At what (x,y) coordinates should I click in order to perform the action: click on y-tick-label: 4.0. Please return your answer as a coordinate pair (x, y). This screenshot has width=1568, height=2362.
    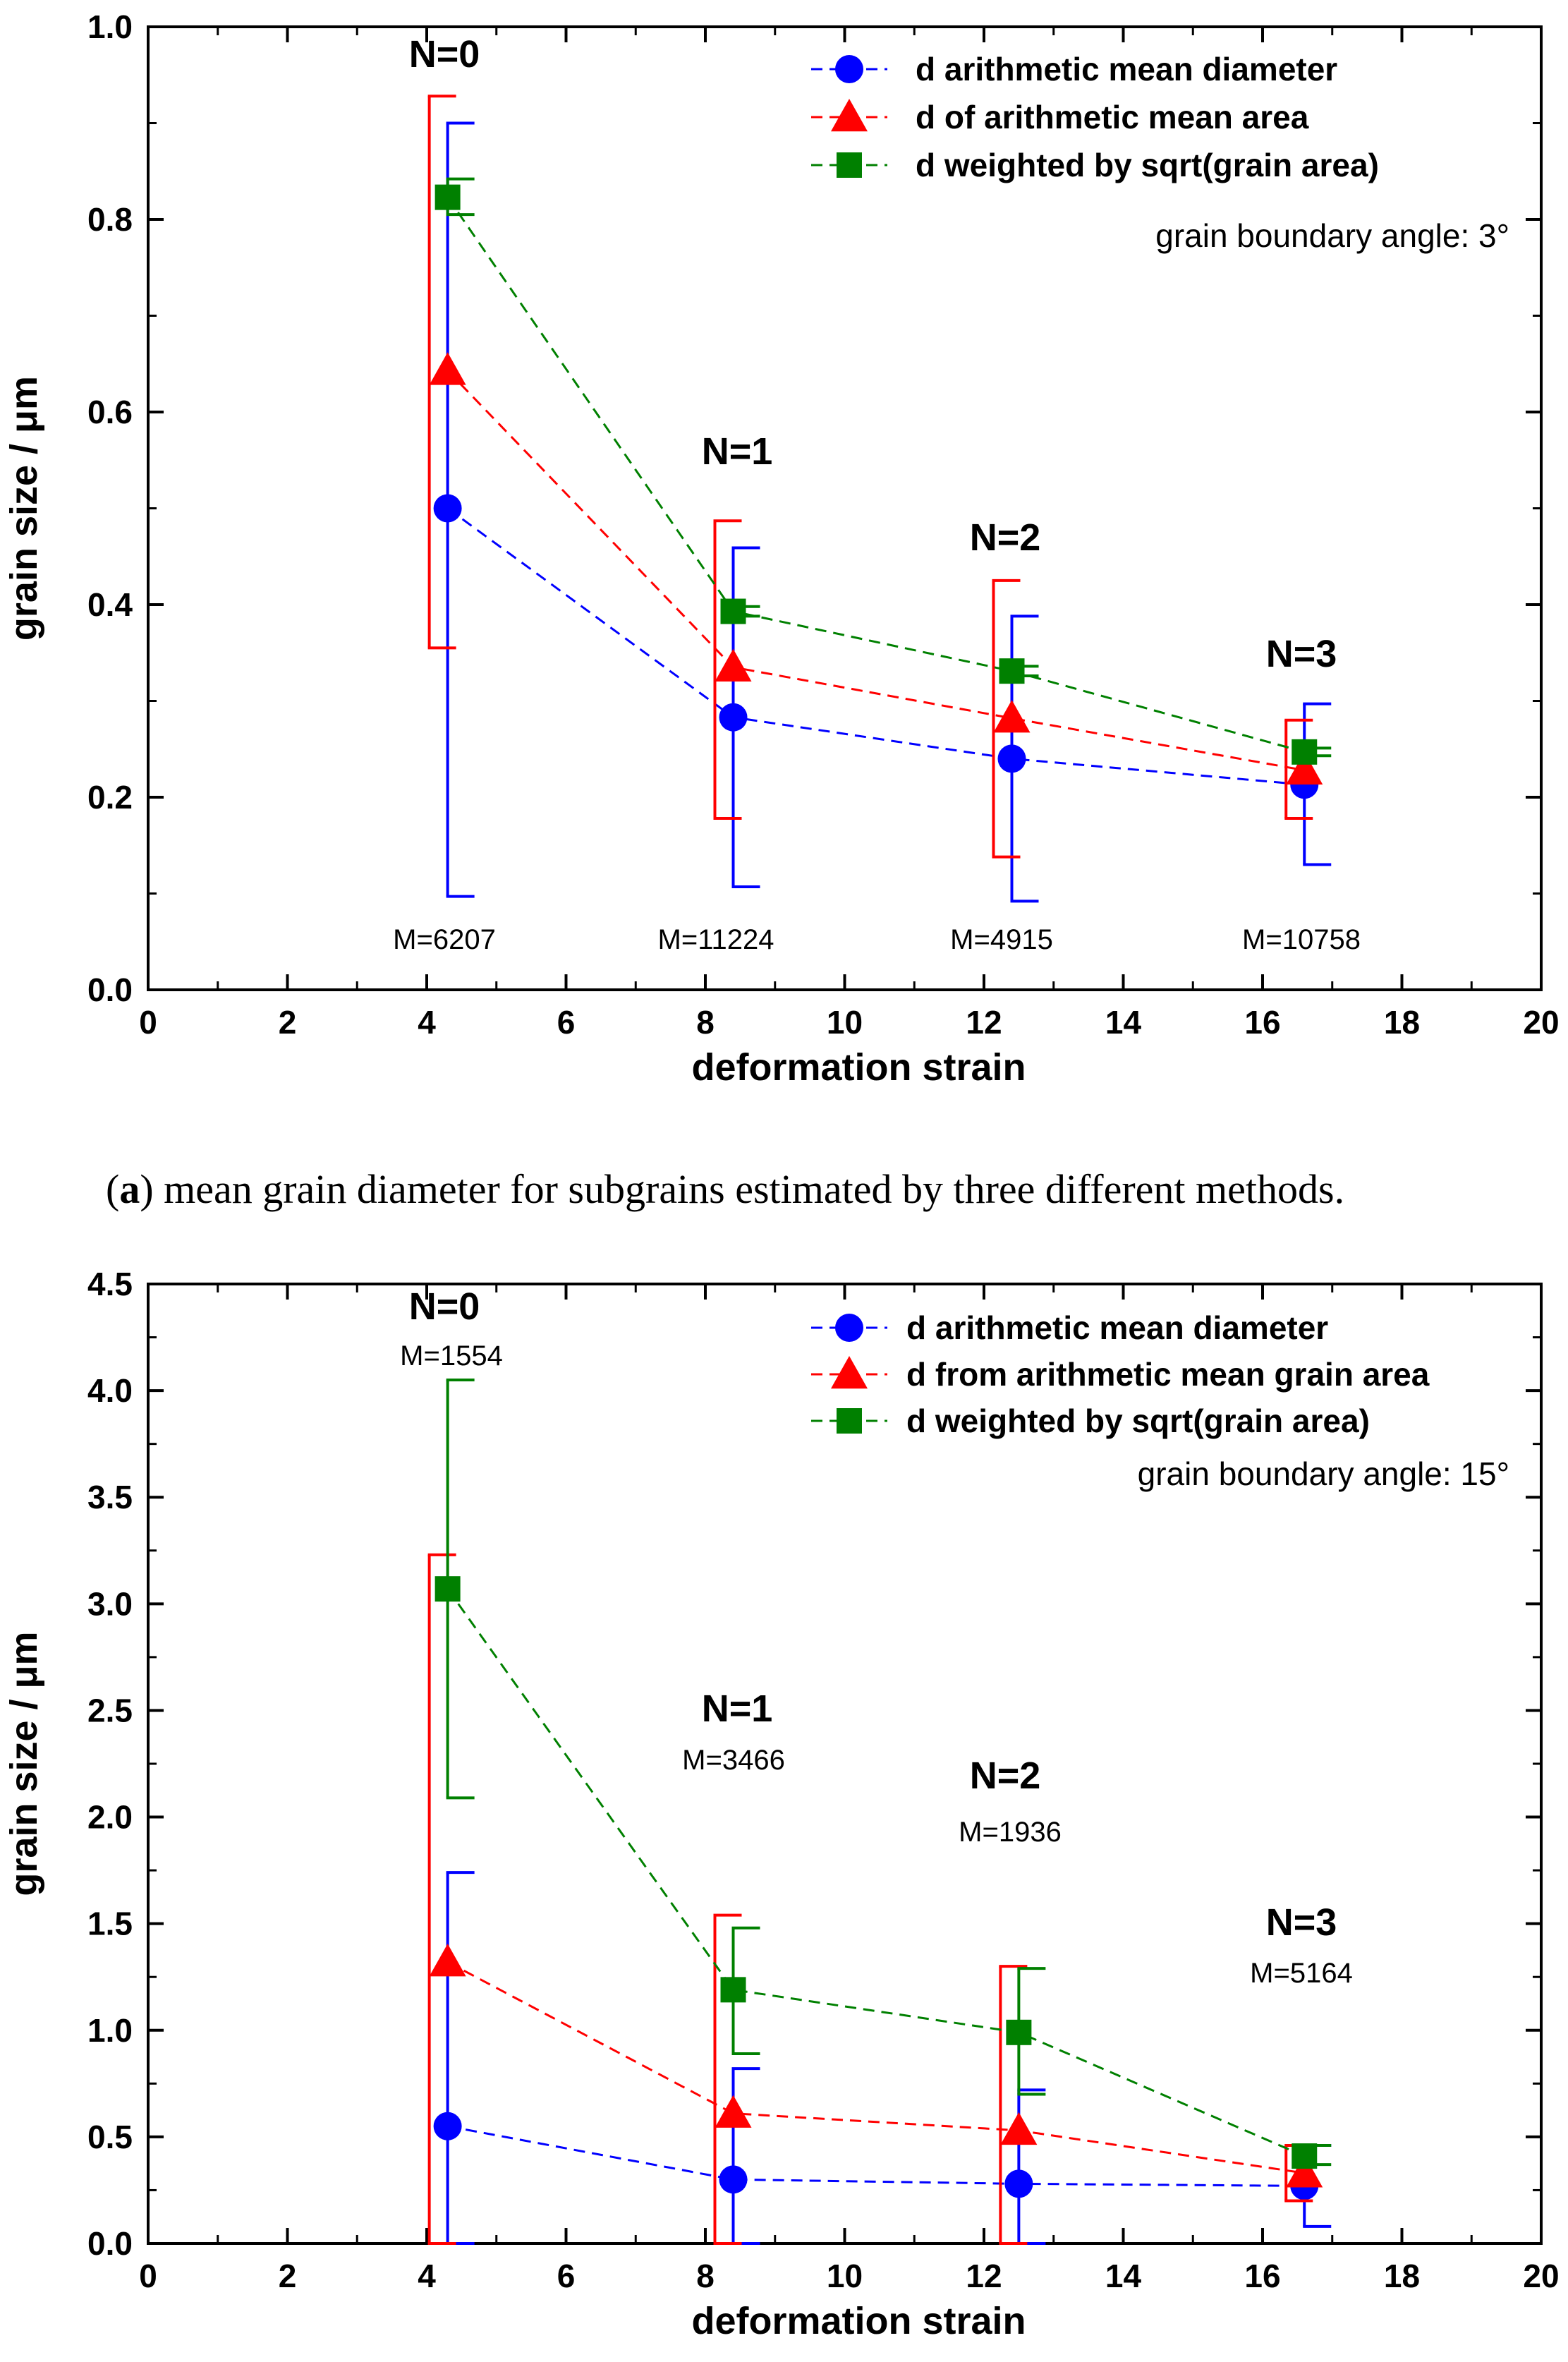
    Looking at the image, I should click on (110, 1390).